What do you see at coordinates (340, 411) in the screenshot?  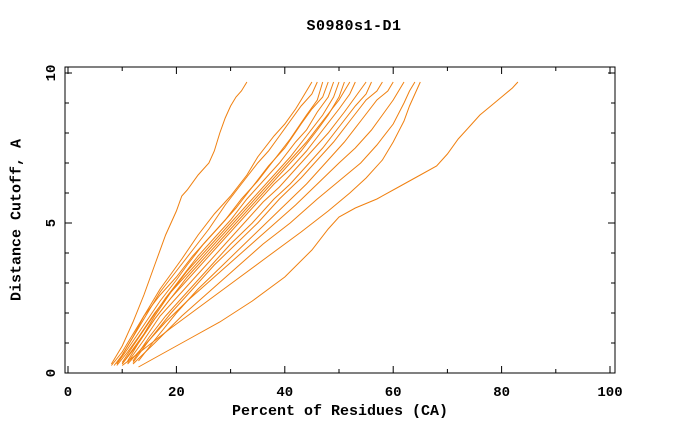 I see `x-axis-label: Percent of Residues (CA)` at bounding box center [340, 411].